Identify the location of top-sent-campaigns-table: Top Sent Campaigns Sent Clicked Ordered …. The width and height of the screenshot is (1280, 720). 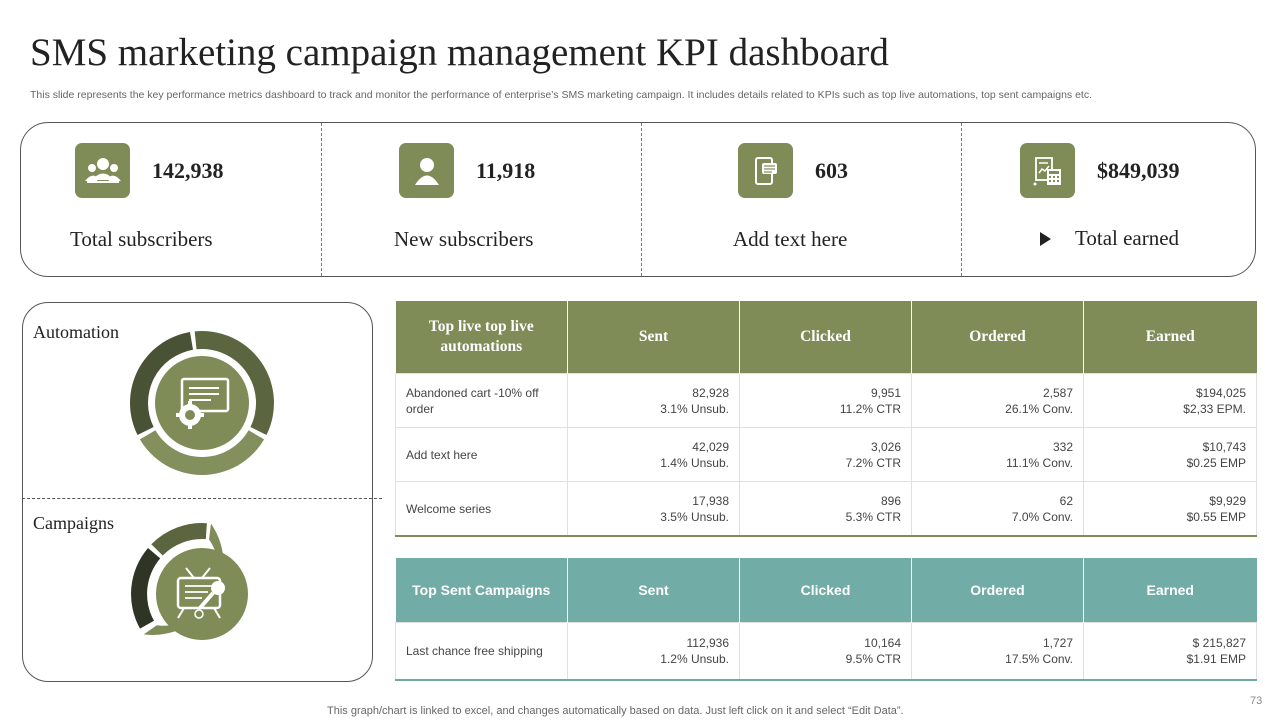
(826, 619).